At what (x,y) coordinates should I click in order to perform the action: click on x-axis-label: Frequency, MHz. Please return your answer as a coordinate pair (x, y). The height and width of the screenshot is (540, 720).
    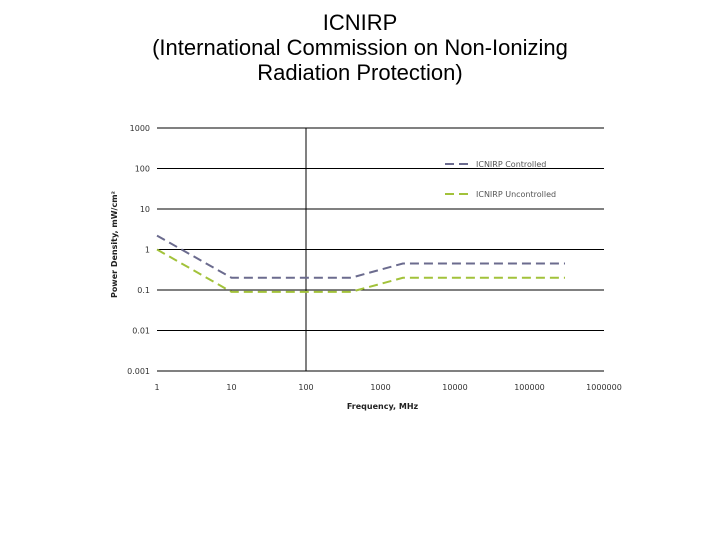
    Looking at the image, I should click on (383, 406).